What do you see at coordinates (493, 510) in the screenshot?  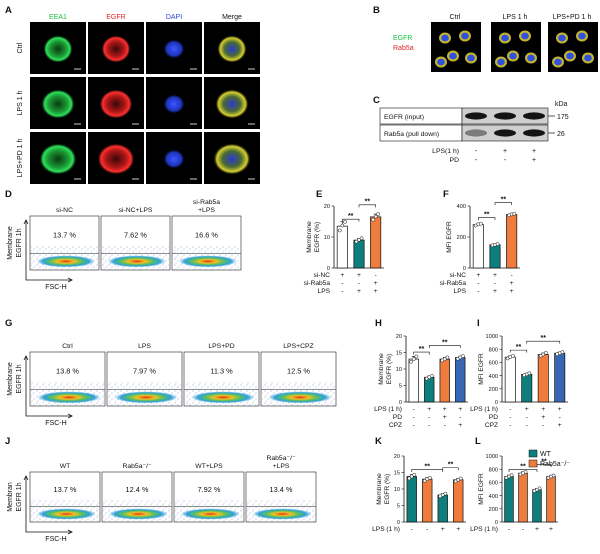 I see `y-tick-label: 200` at bounding box center [493, 510].